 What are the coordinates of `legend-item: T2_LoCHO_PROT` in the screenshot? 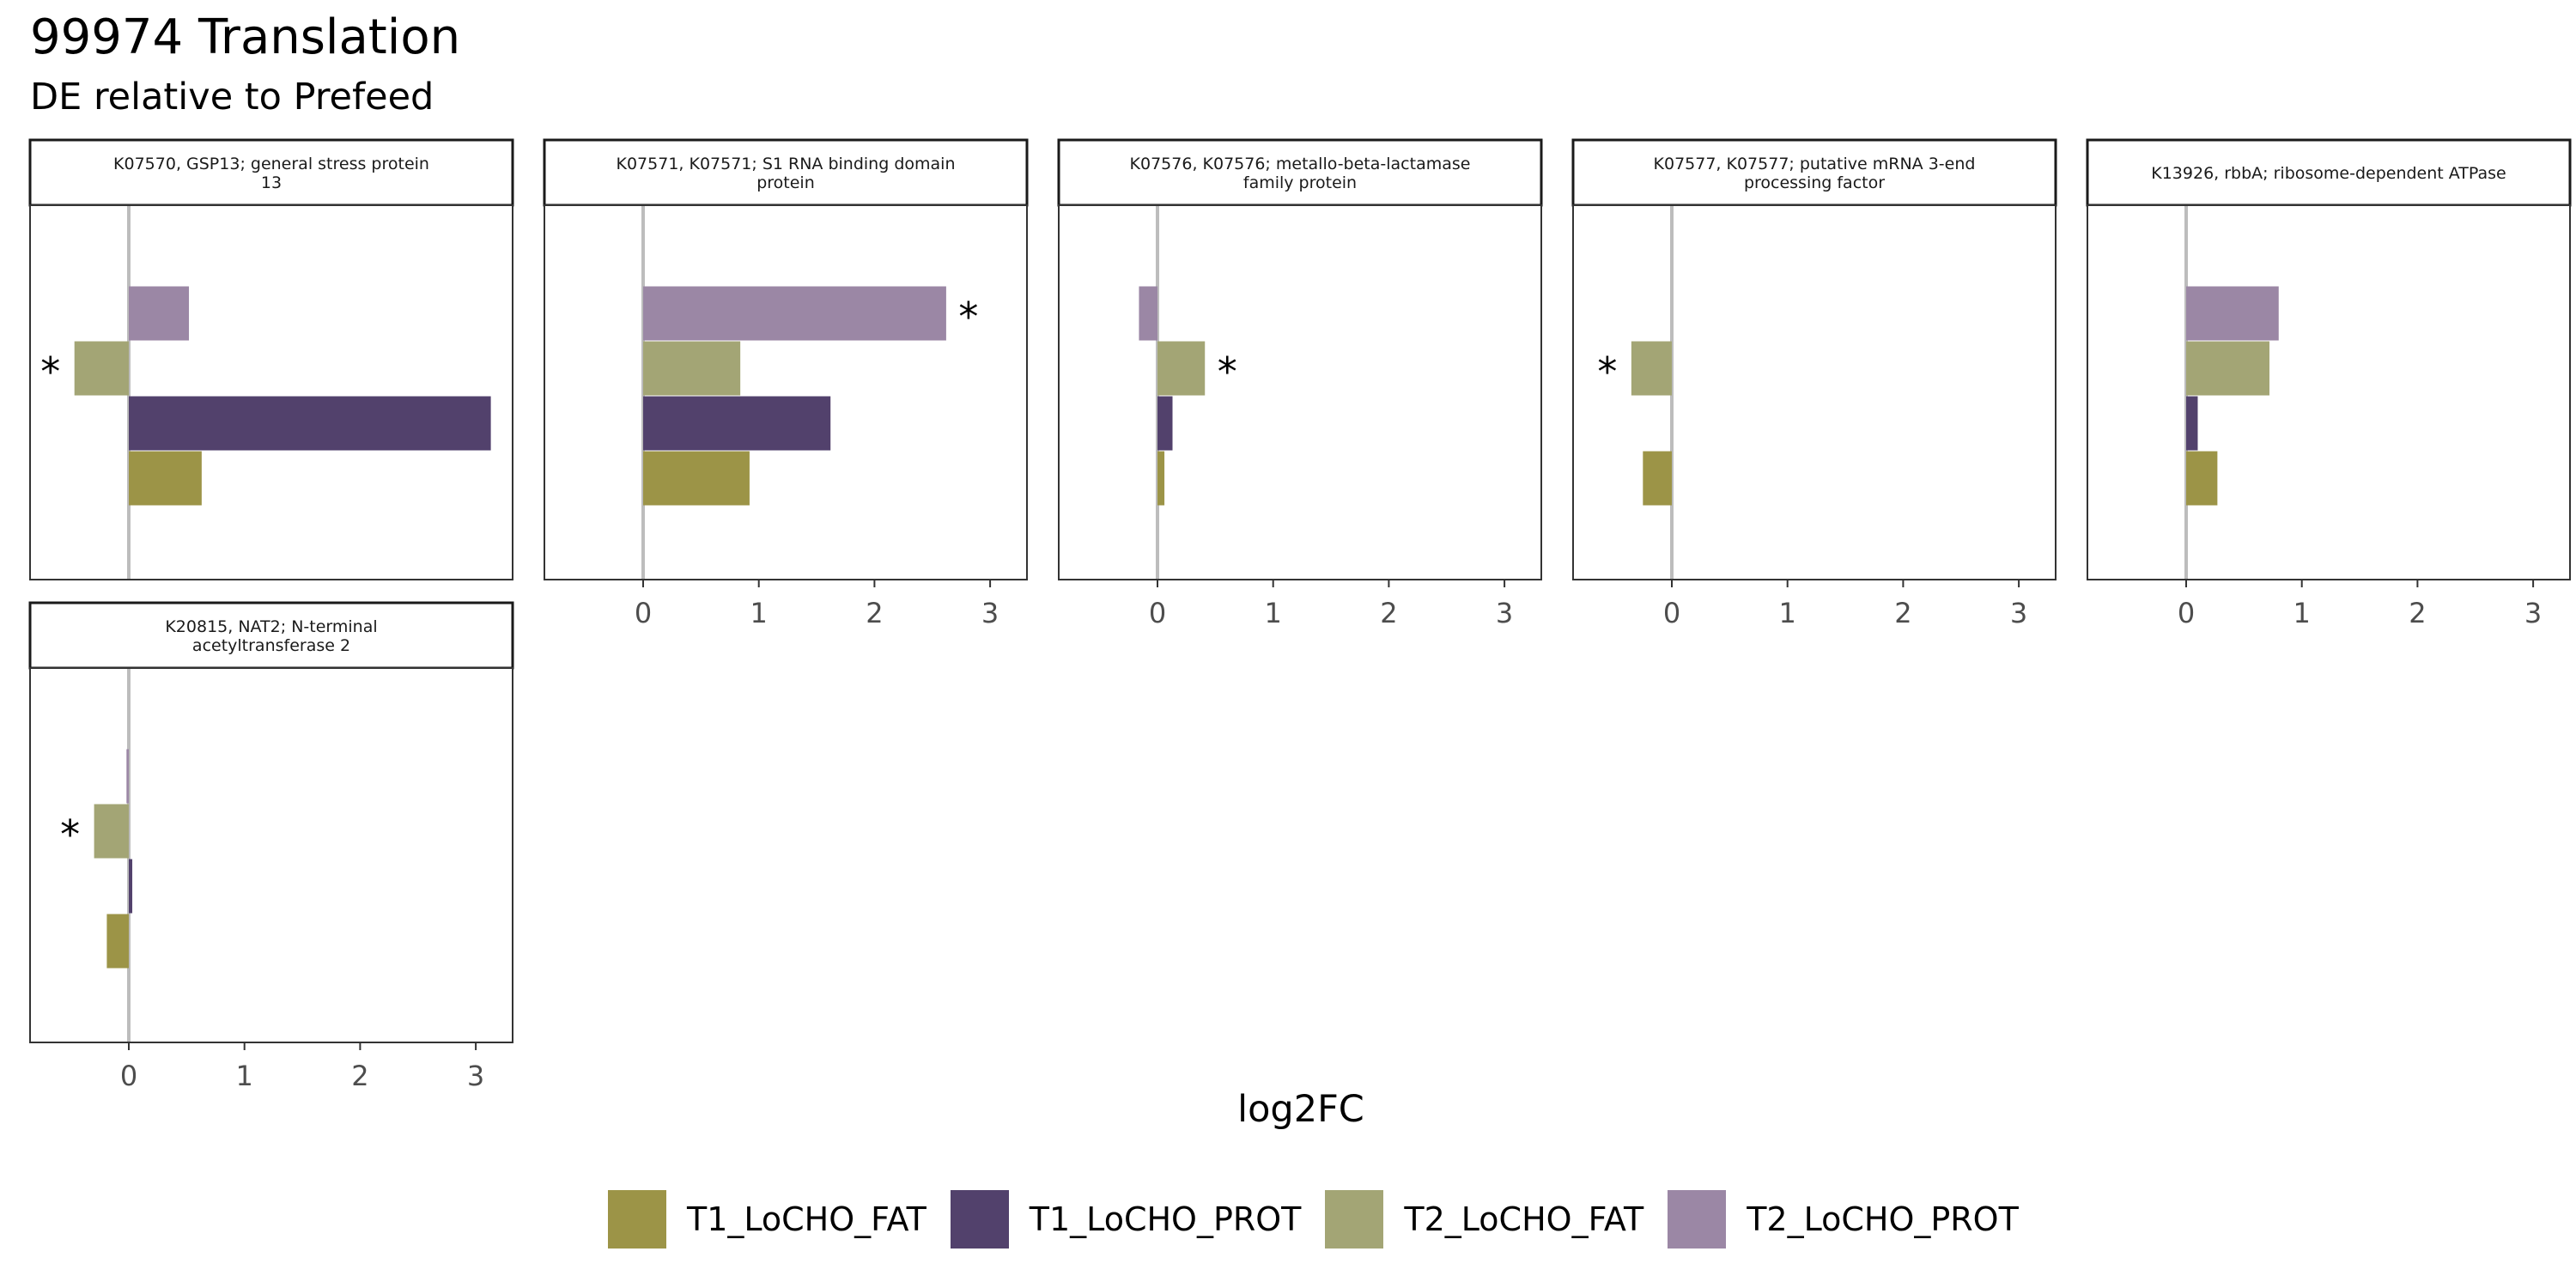 It's located at (1843, 1219).